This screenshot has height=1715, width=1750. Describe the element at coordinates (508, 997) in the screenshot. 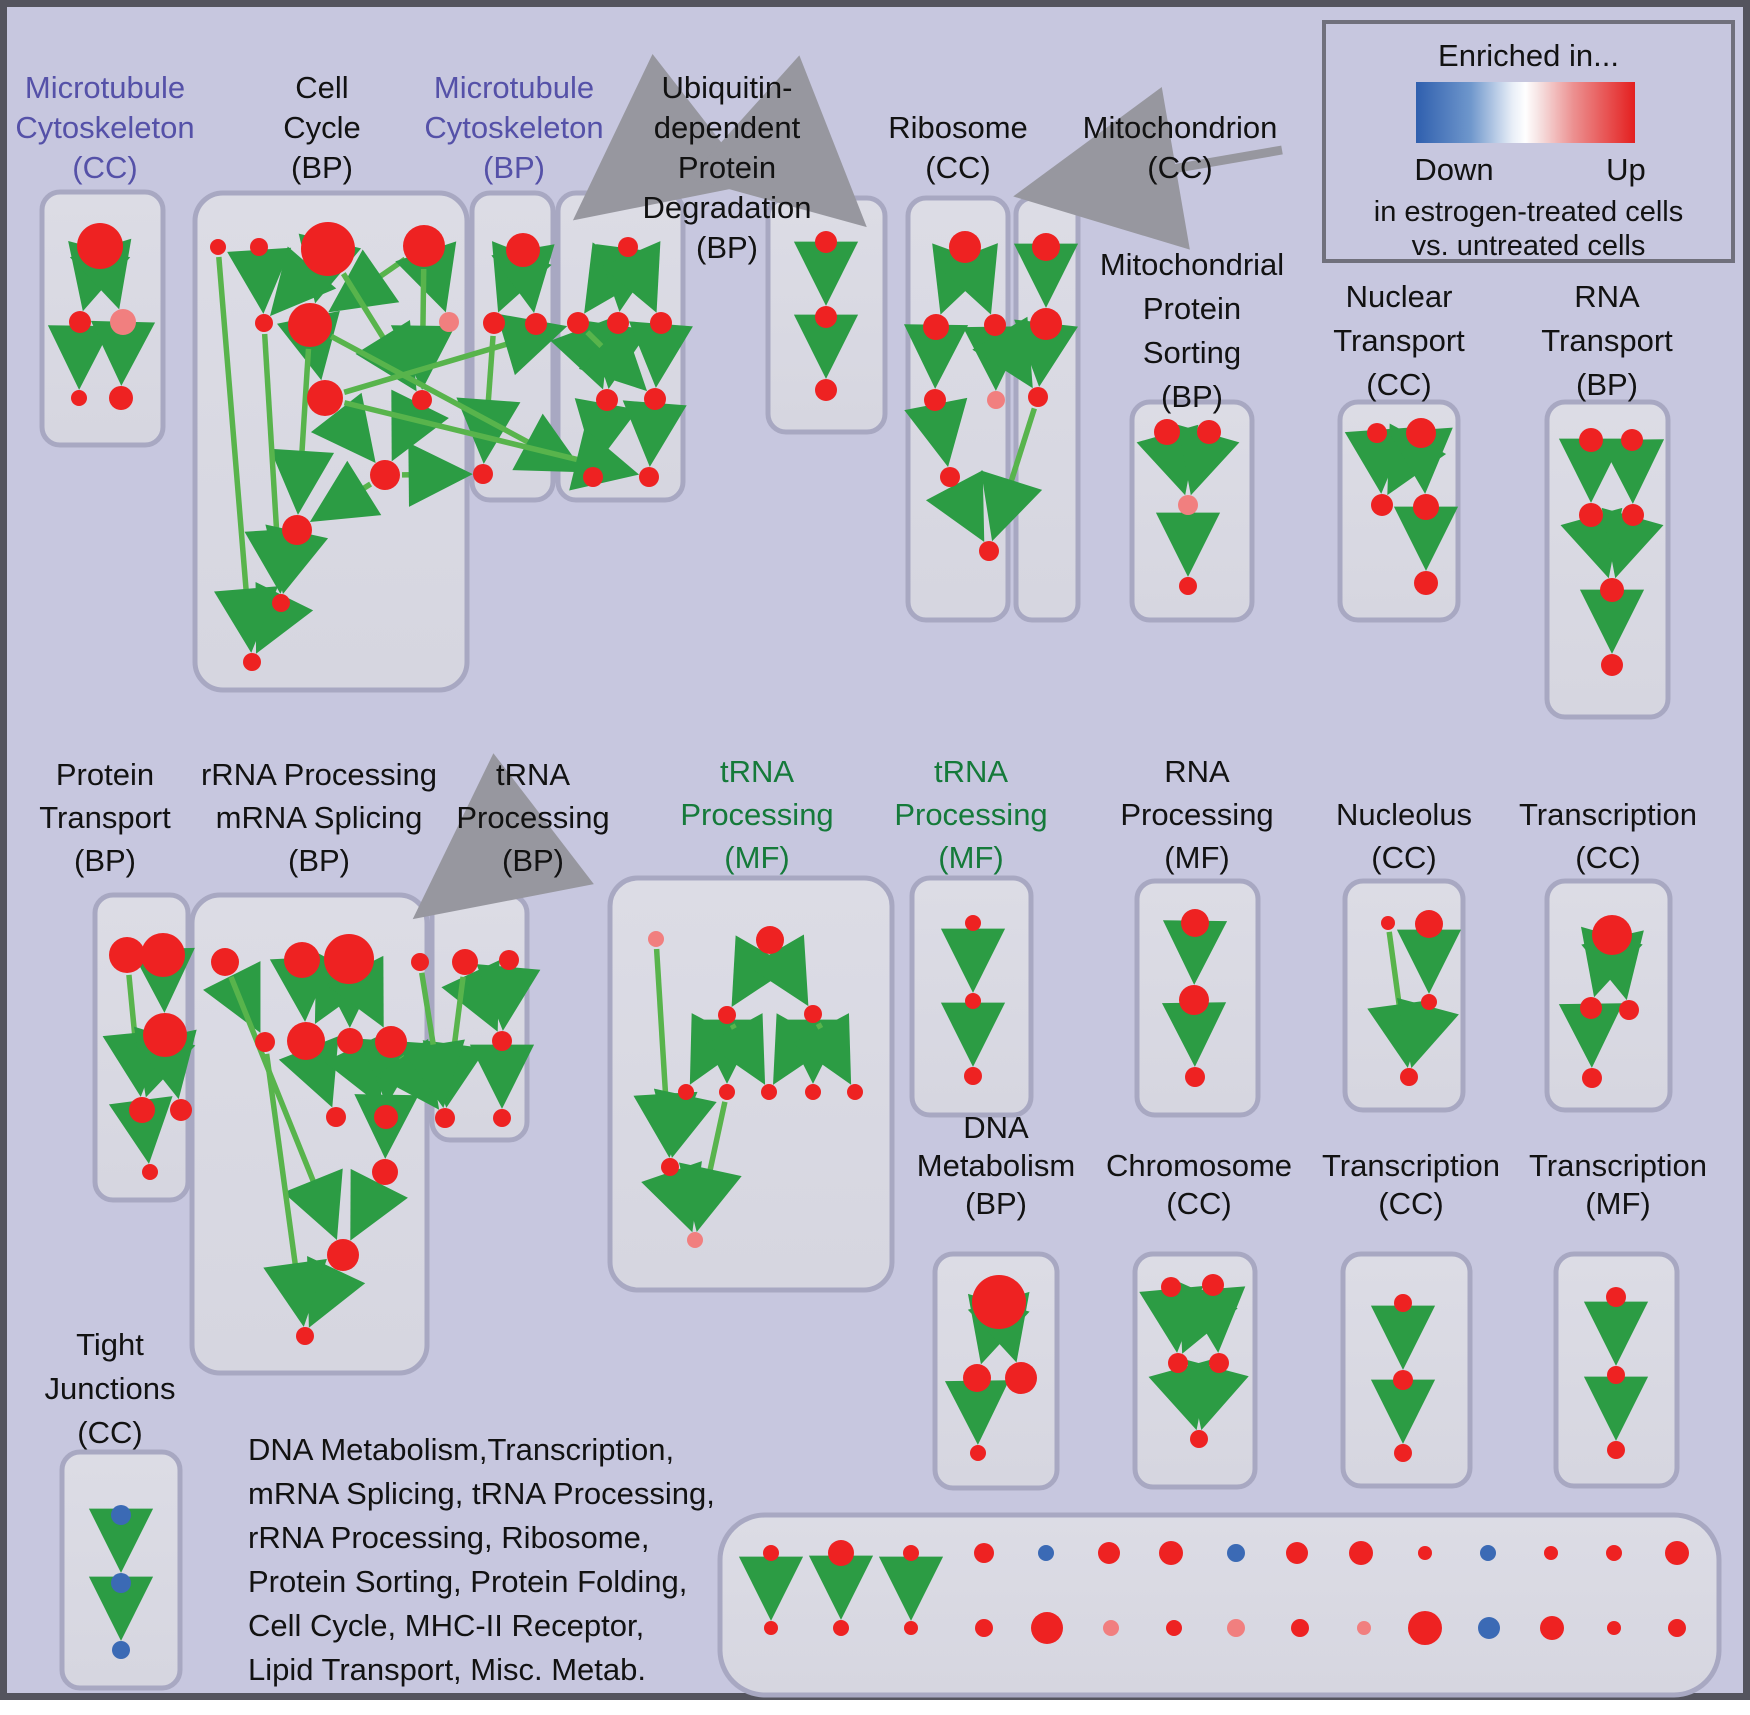

I see `trna-processing-bp-edge` at that location.